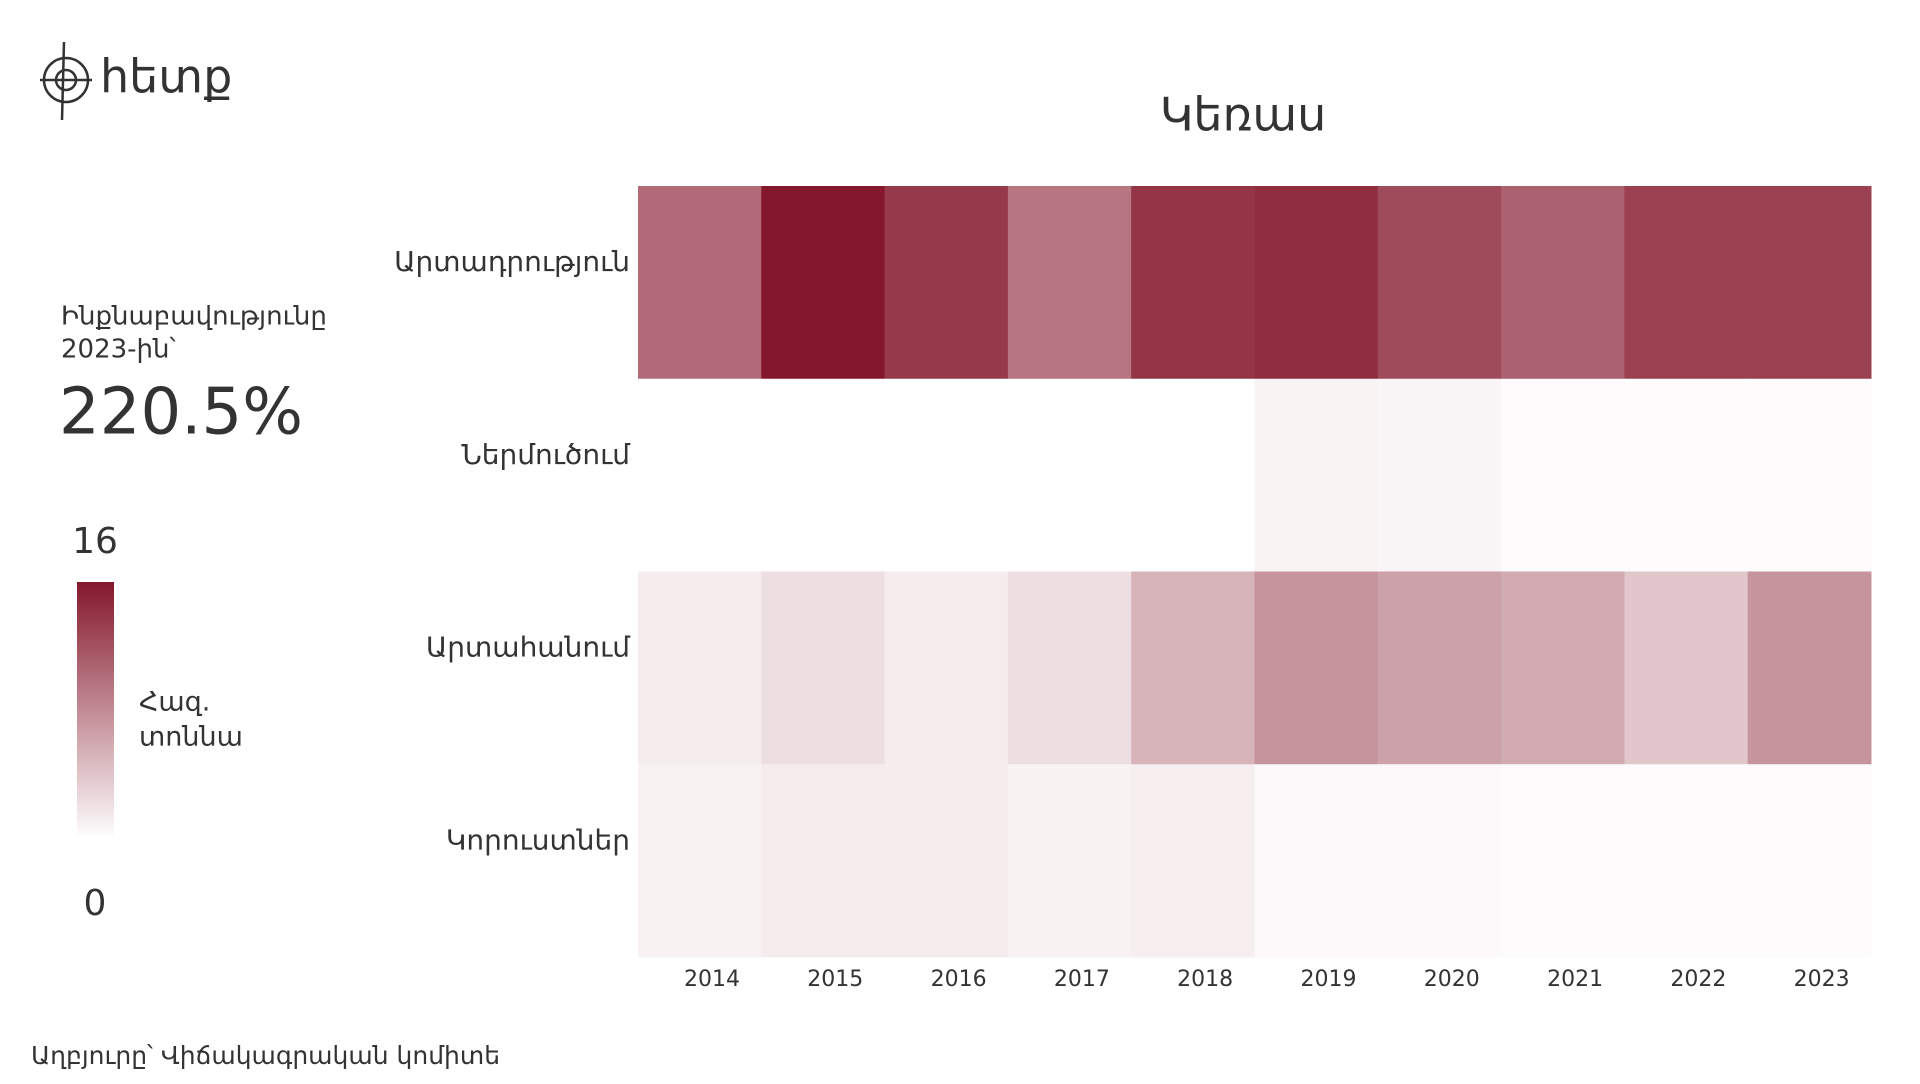  Describe the element at coordinates (191, 737) in the screenshot. I see `colorbar-title: տոննա` at that location.